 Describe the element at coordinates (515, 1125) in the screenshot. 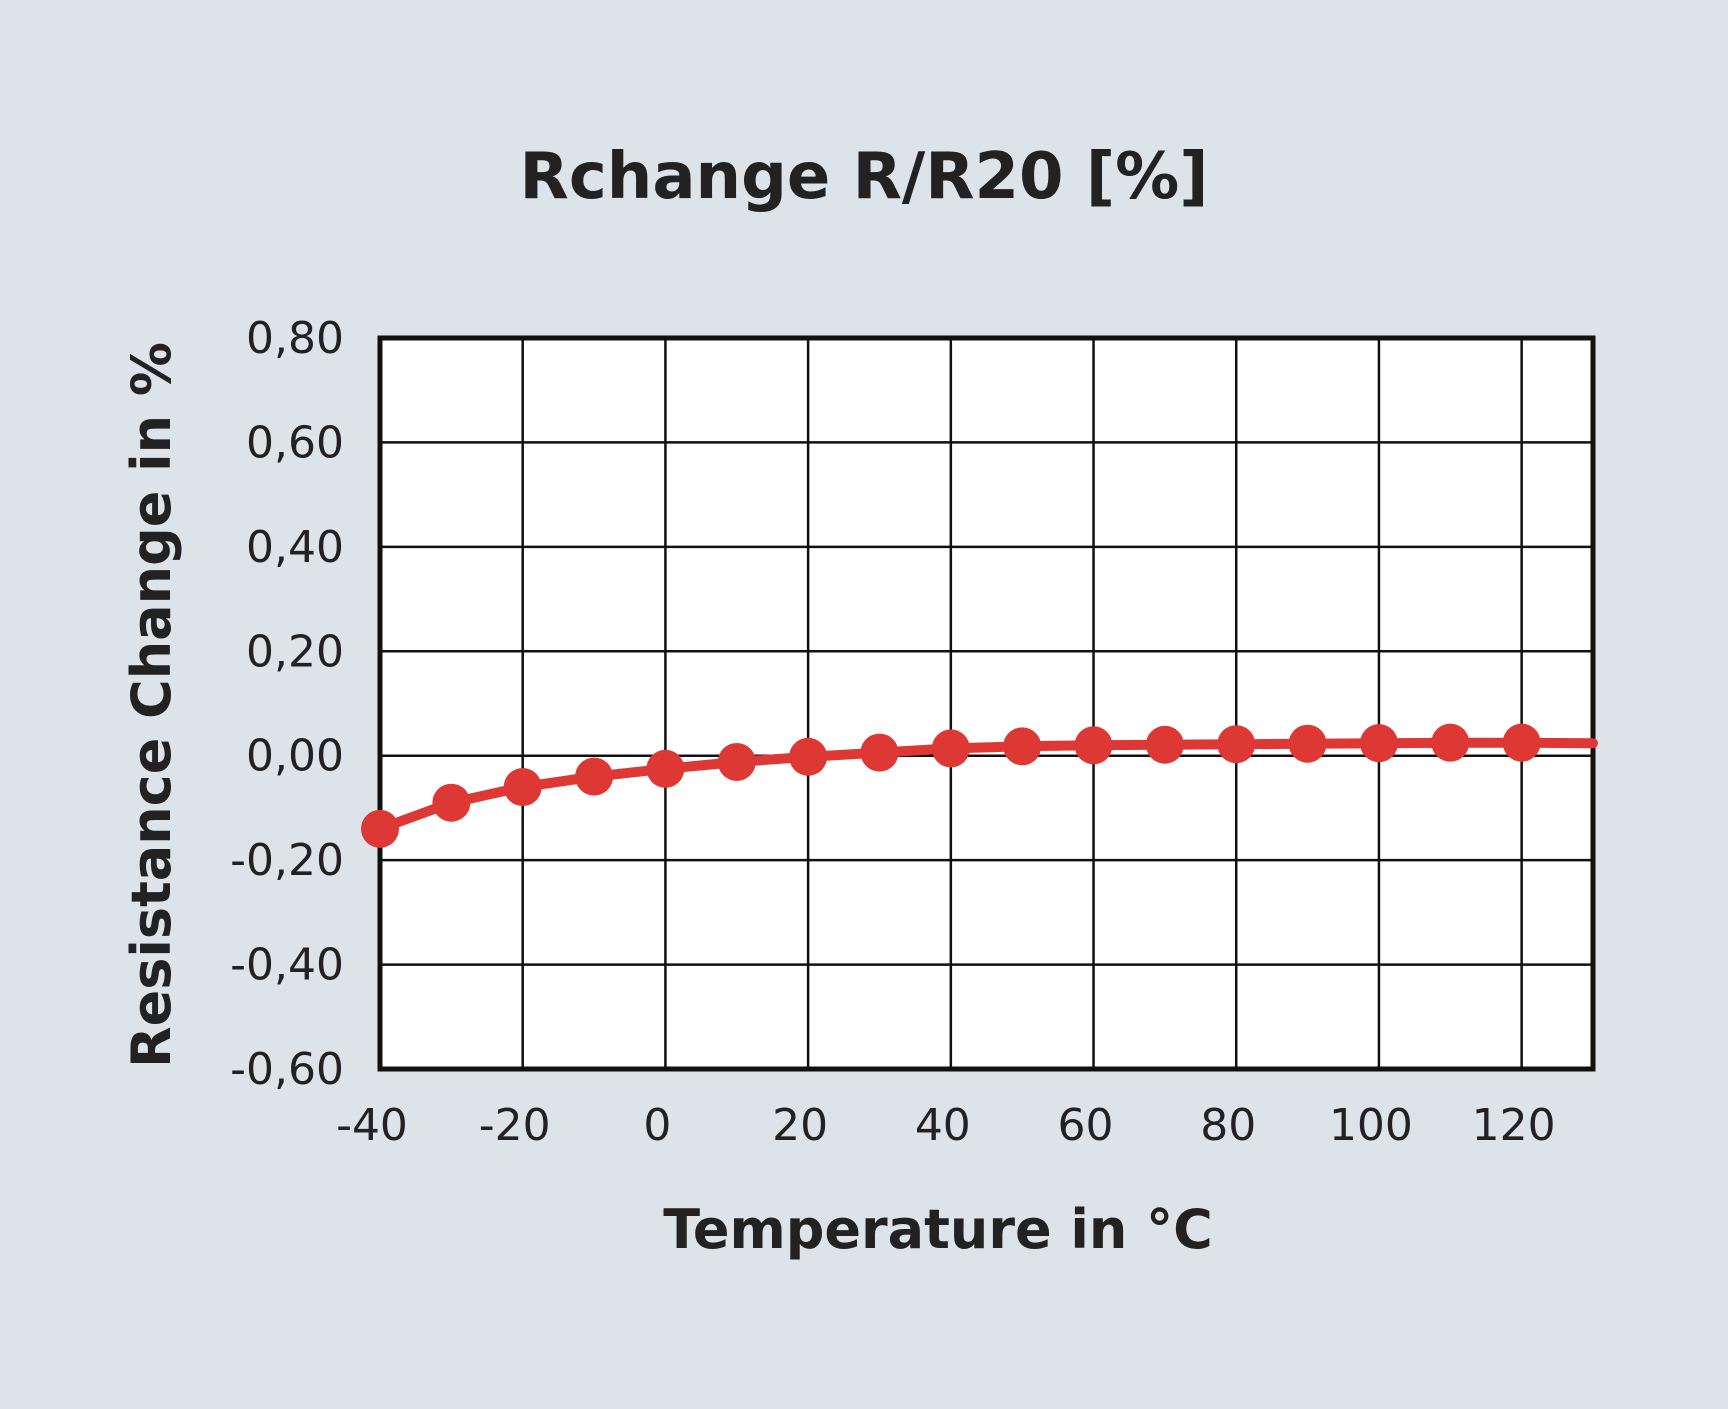

I see `x-tick-label: -20` at that location.